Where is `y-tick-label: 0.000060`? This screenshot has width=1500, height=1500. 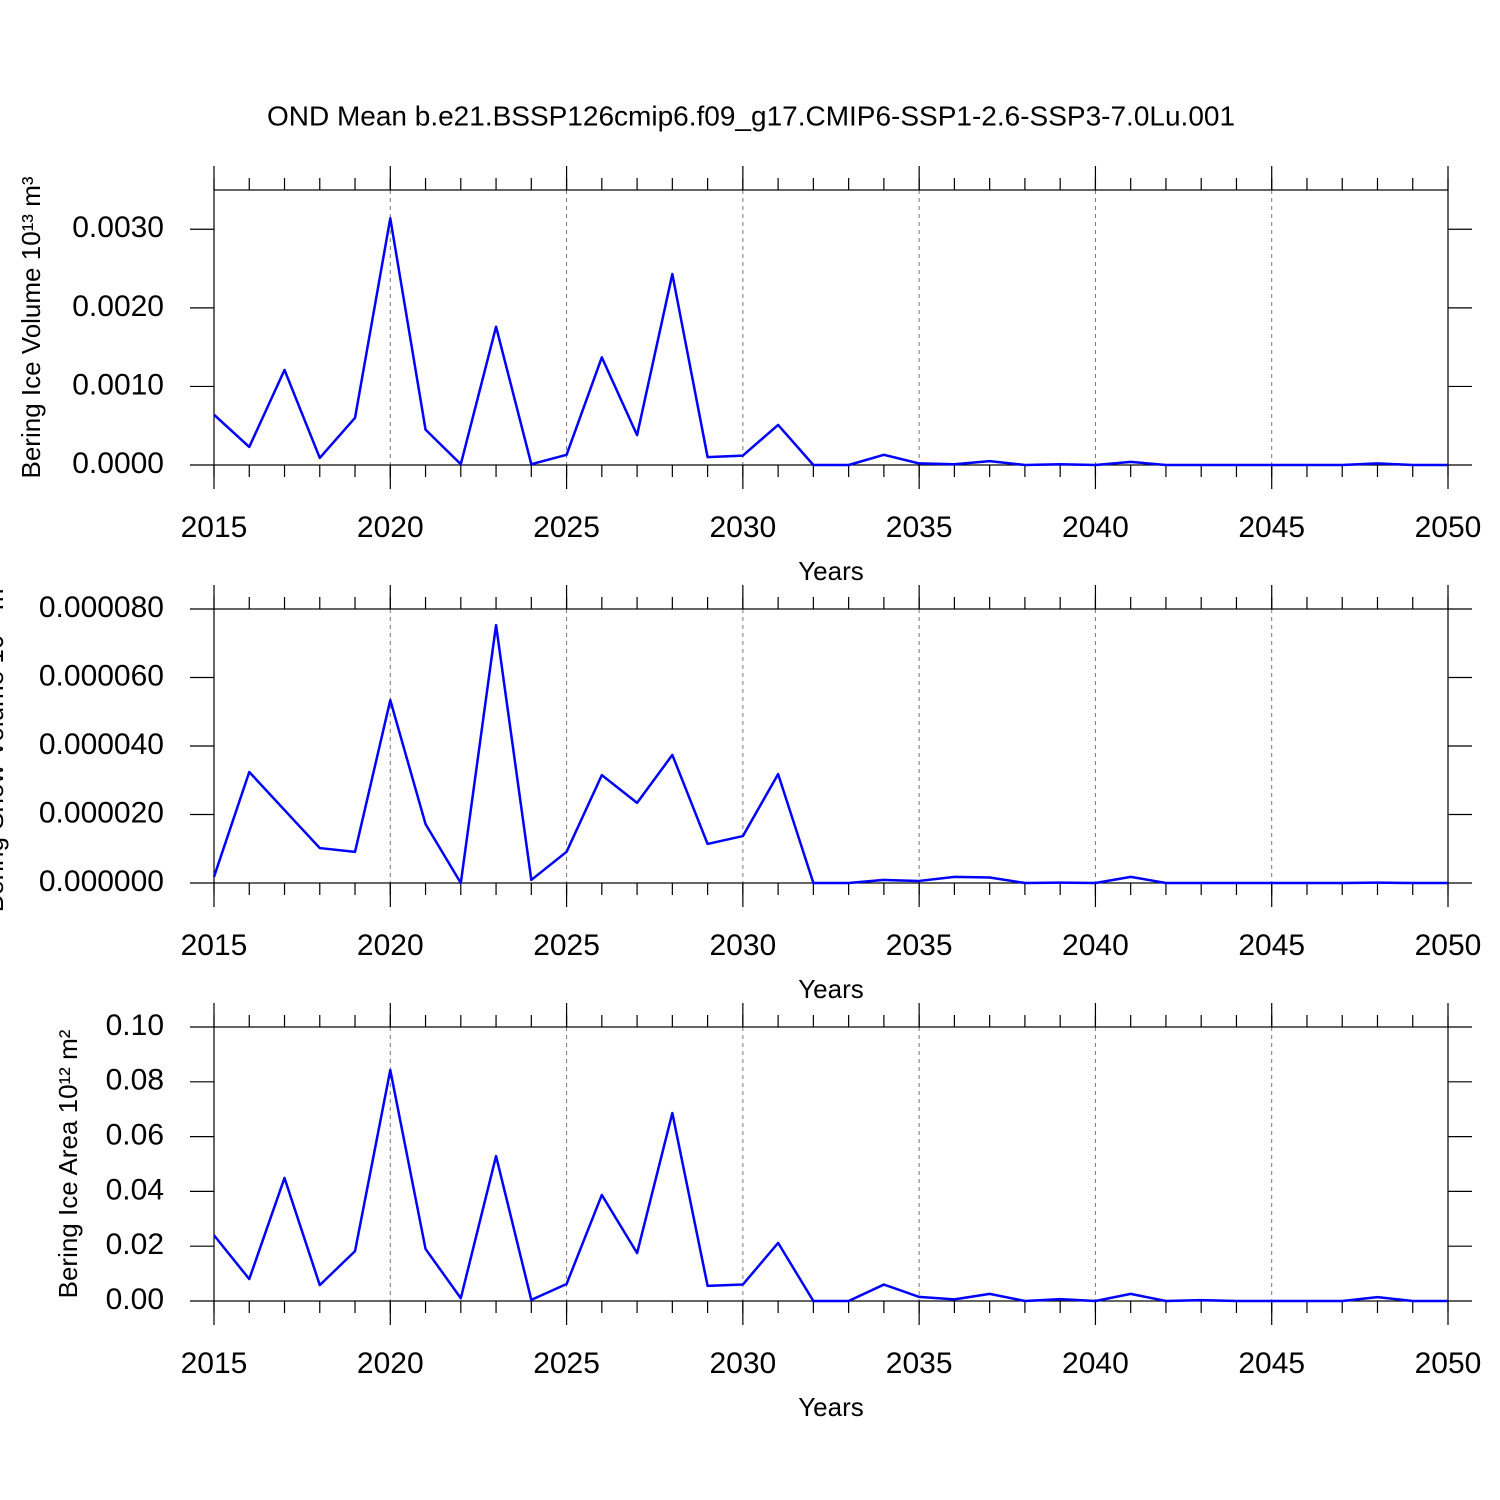
y-tick-label: 0.000060 is located at coordinates (101, 675).